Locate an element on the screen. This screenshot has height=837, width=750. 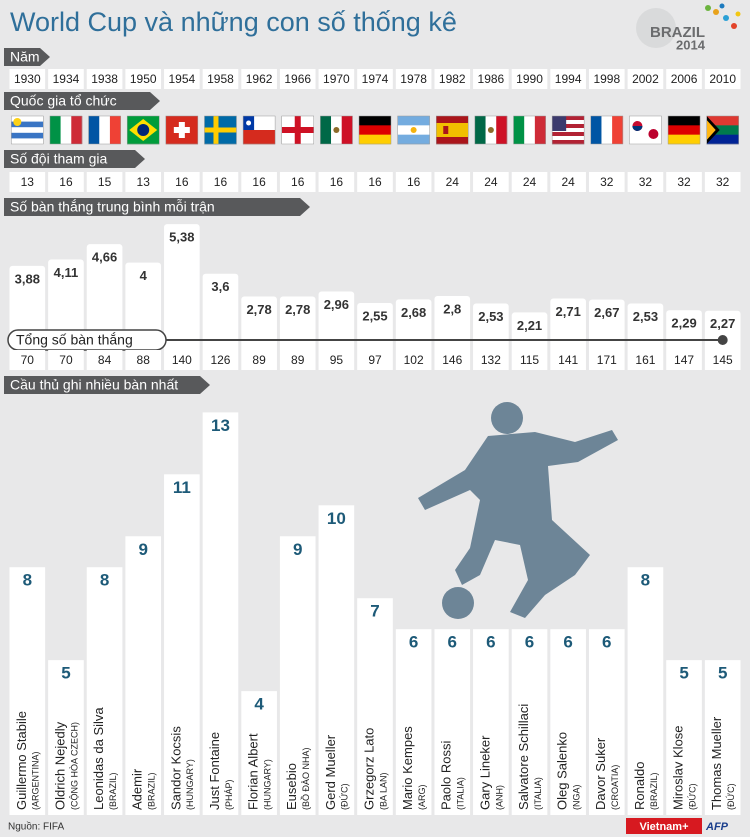
year: 1974 is located at coordinates (375, 79).